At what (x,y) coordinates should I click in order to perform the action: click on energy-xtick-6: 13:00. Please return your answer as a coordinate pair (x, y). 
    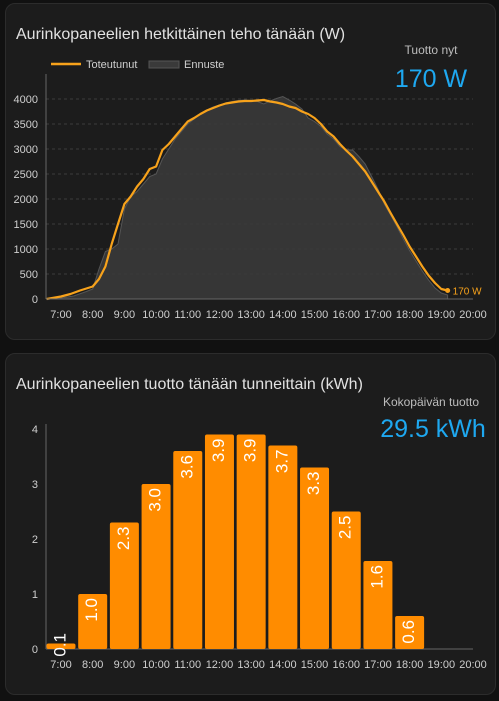
    Looking at the image, I should click on (251, 665).